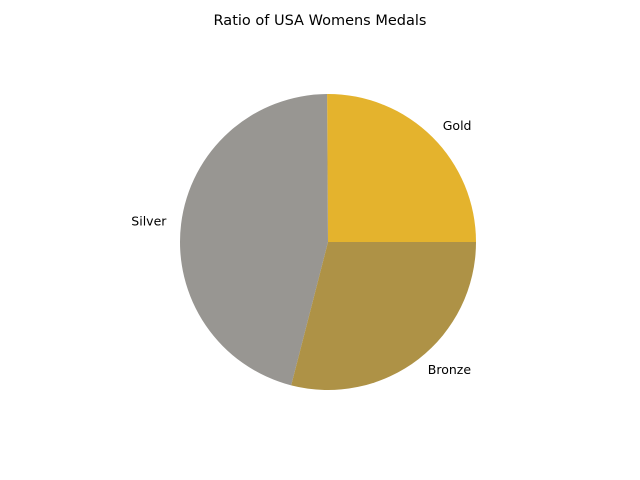 The image size is (640, 480). What do you see at coordinates (401, 168) in the screenshot?
I see `pie-slice-gold` at bounding box center [401, 168].